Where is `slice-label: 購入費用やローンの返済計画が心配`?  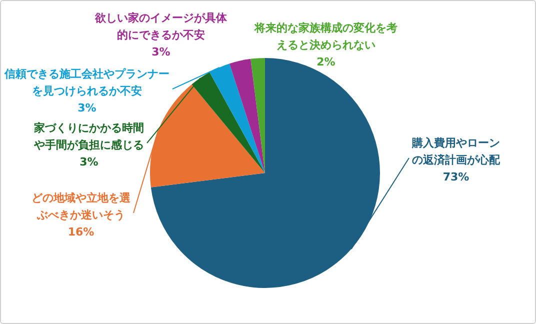 slice-label: 購入費用やローンの返済計画が心配 is located at coordinates (456, 151).